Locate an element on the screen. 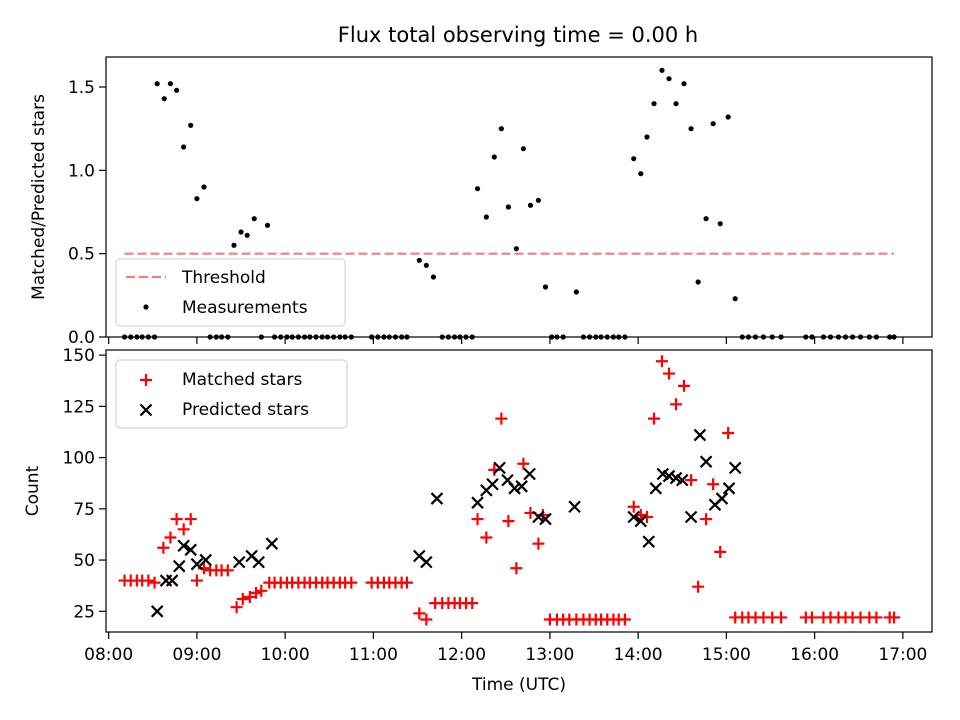 This screenshot has width=960, height=720. bottom-xtick-label: 09:00 is located at coordinates (196, 655).